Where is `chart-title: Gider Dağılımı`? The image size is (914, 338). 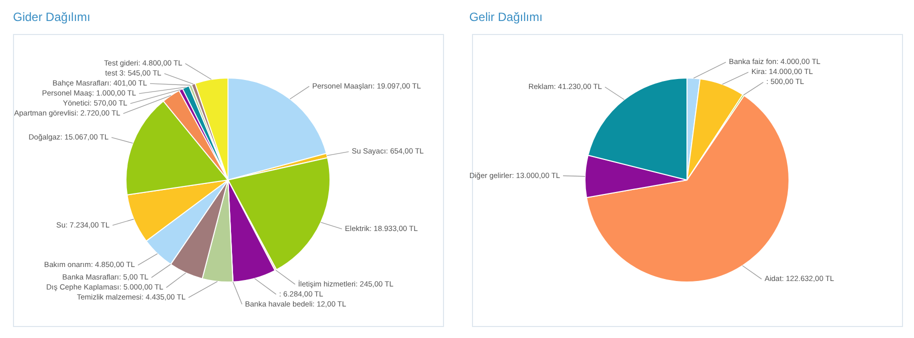 chart-title: Gider Dağılımı is located at coordinates (51, 17).